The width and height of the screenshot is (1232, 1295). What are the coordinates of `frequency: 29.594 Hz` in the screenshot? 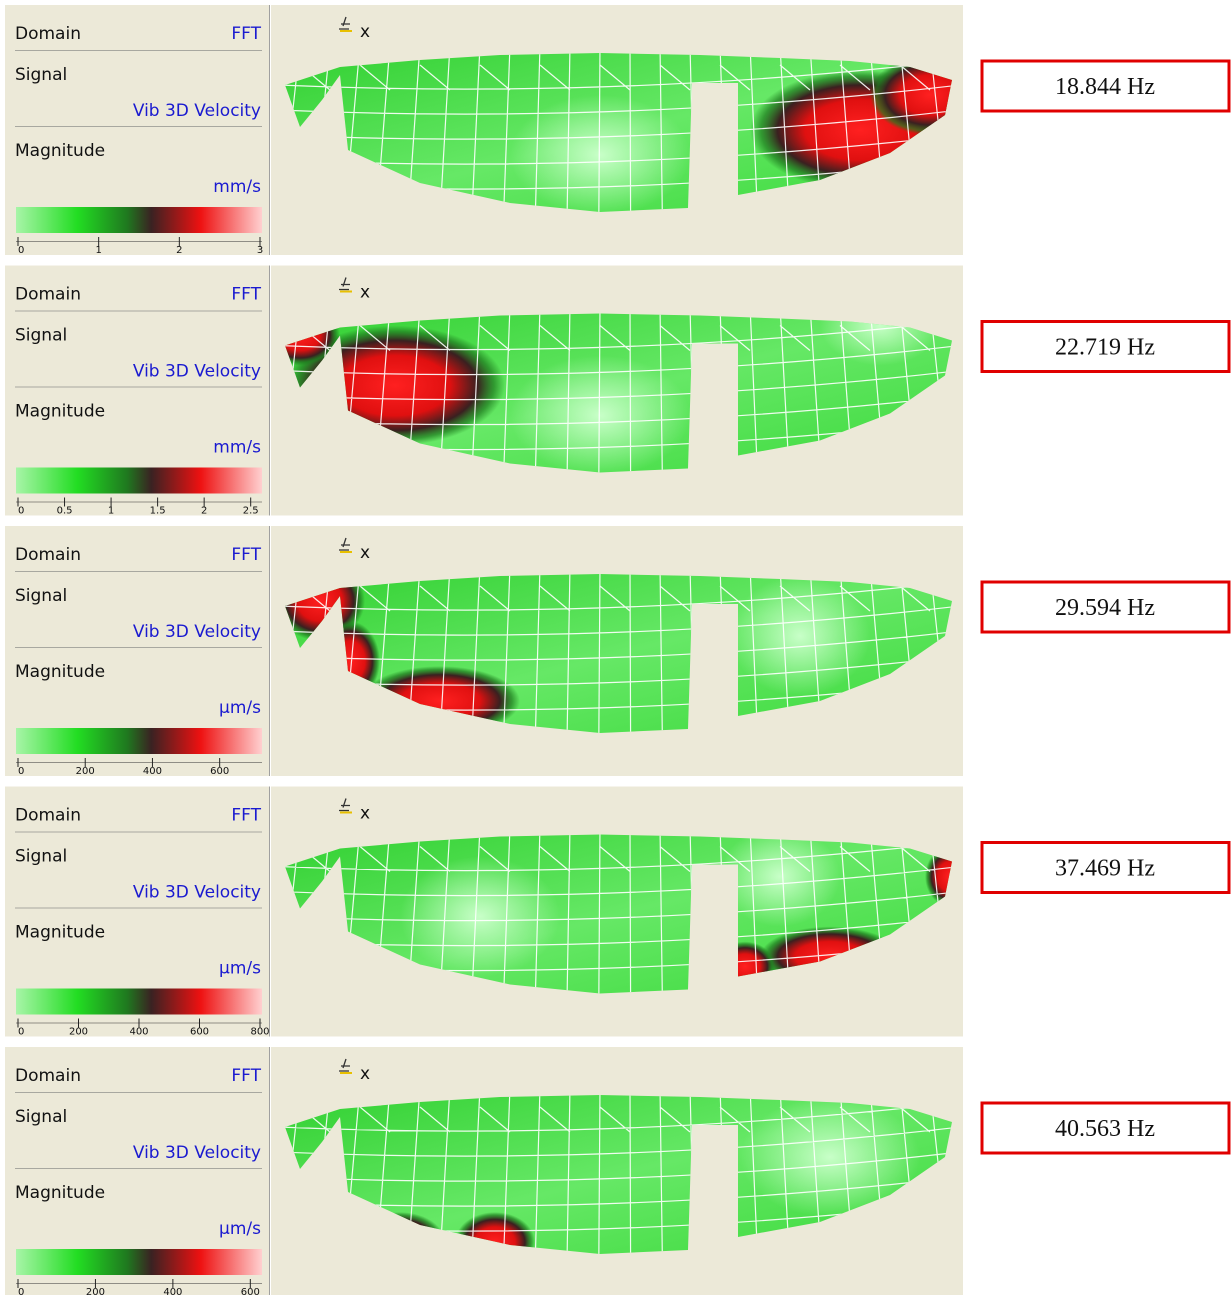 It's located at (1105, 608).